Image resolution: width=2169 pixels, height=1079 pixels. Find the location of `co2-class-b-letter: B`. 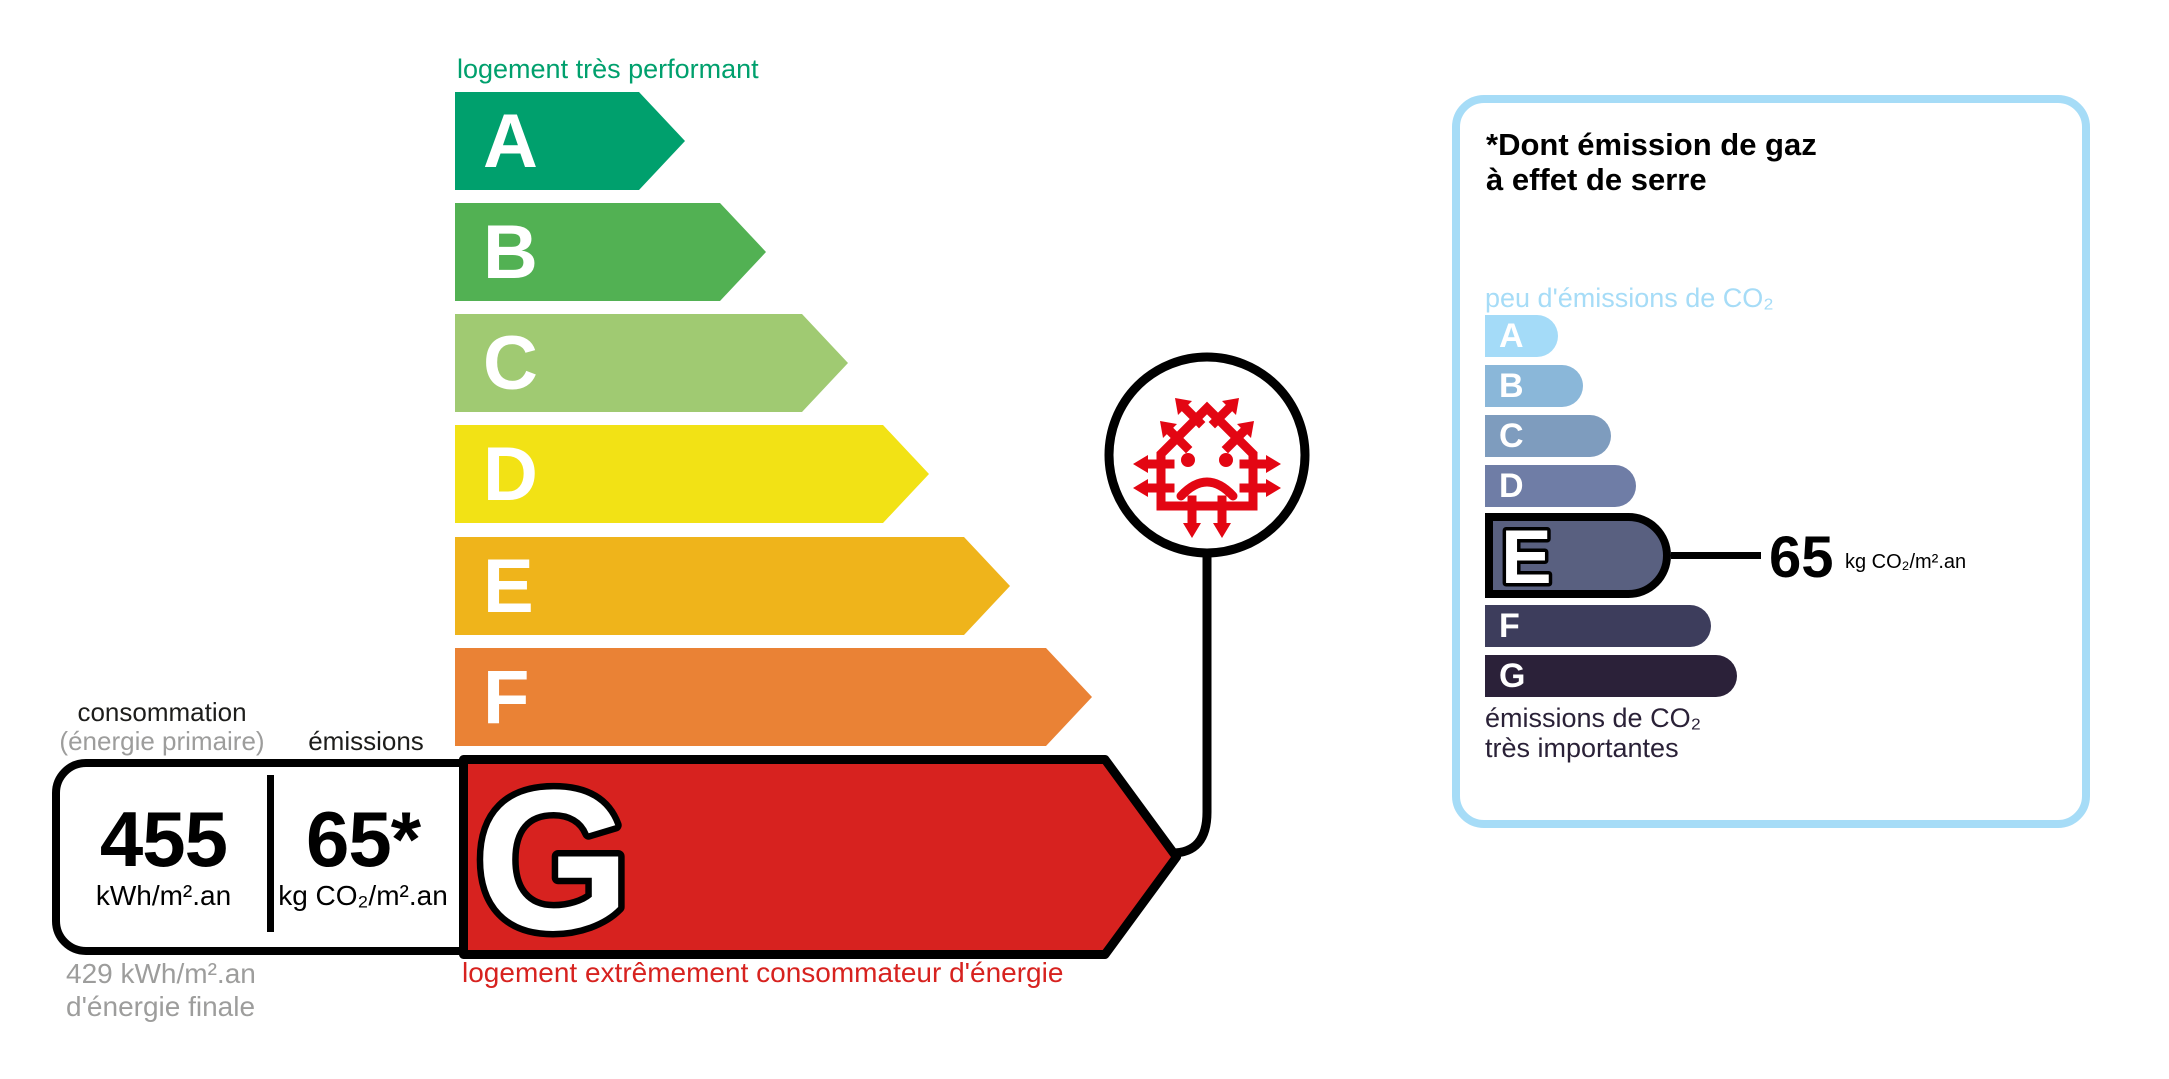

co2-class-b-letter: B is located at coordinates (1511, 385).